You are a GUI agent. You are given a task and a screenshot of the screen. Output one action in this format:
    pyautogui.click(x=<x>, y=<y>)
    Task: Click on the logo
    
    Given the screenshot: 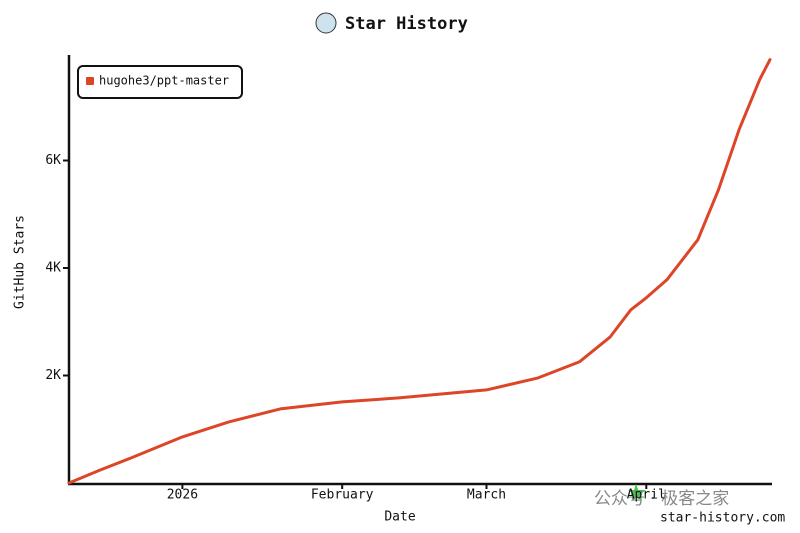 What is the action you would take?
    pyautogui.click(x=326, y=23)
    